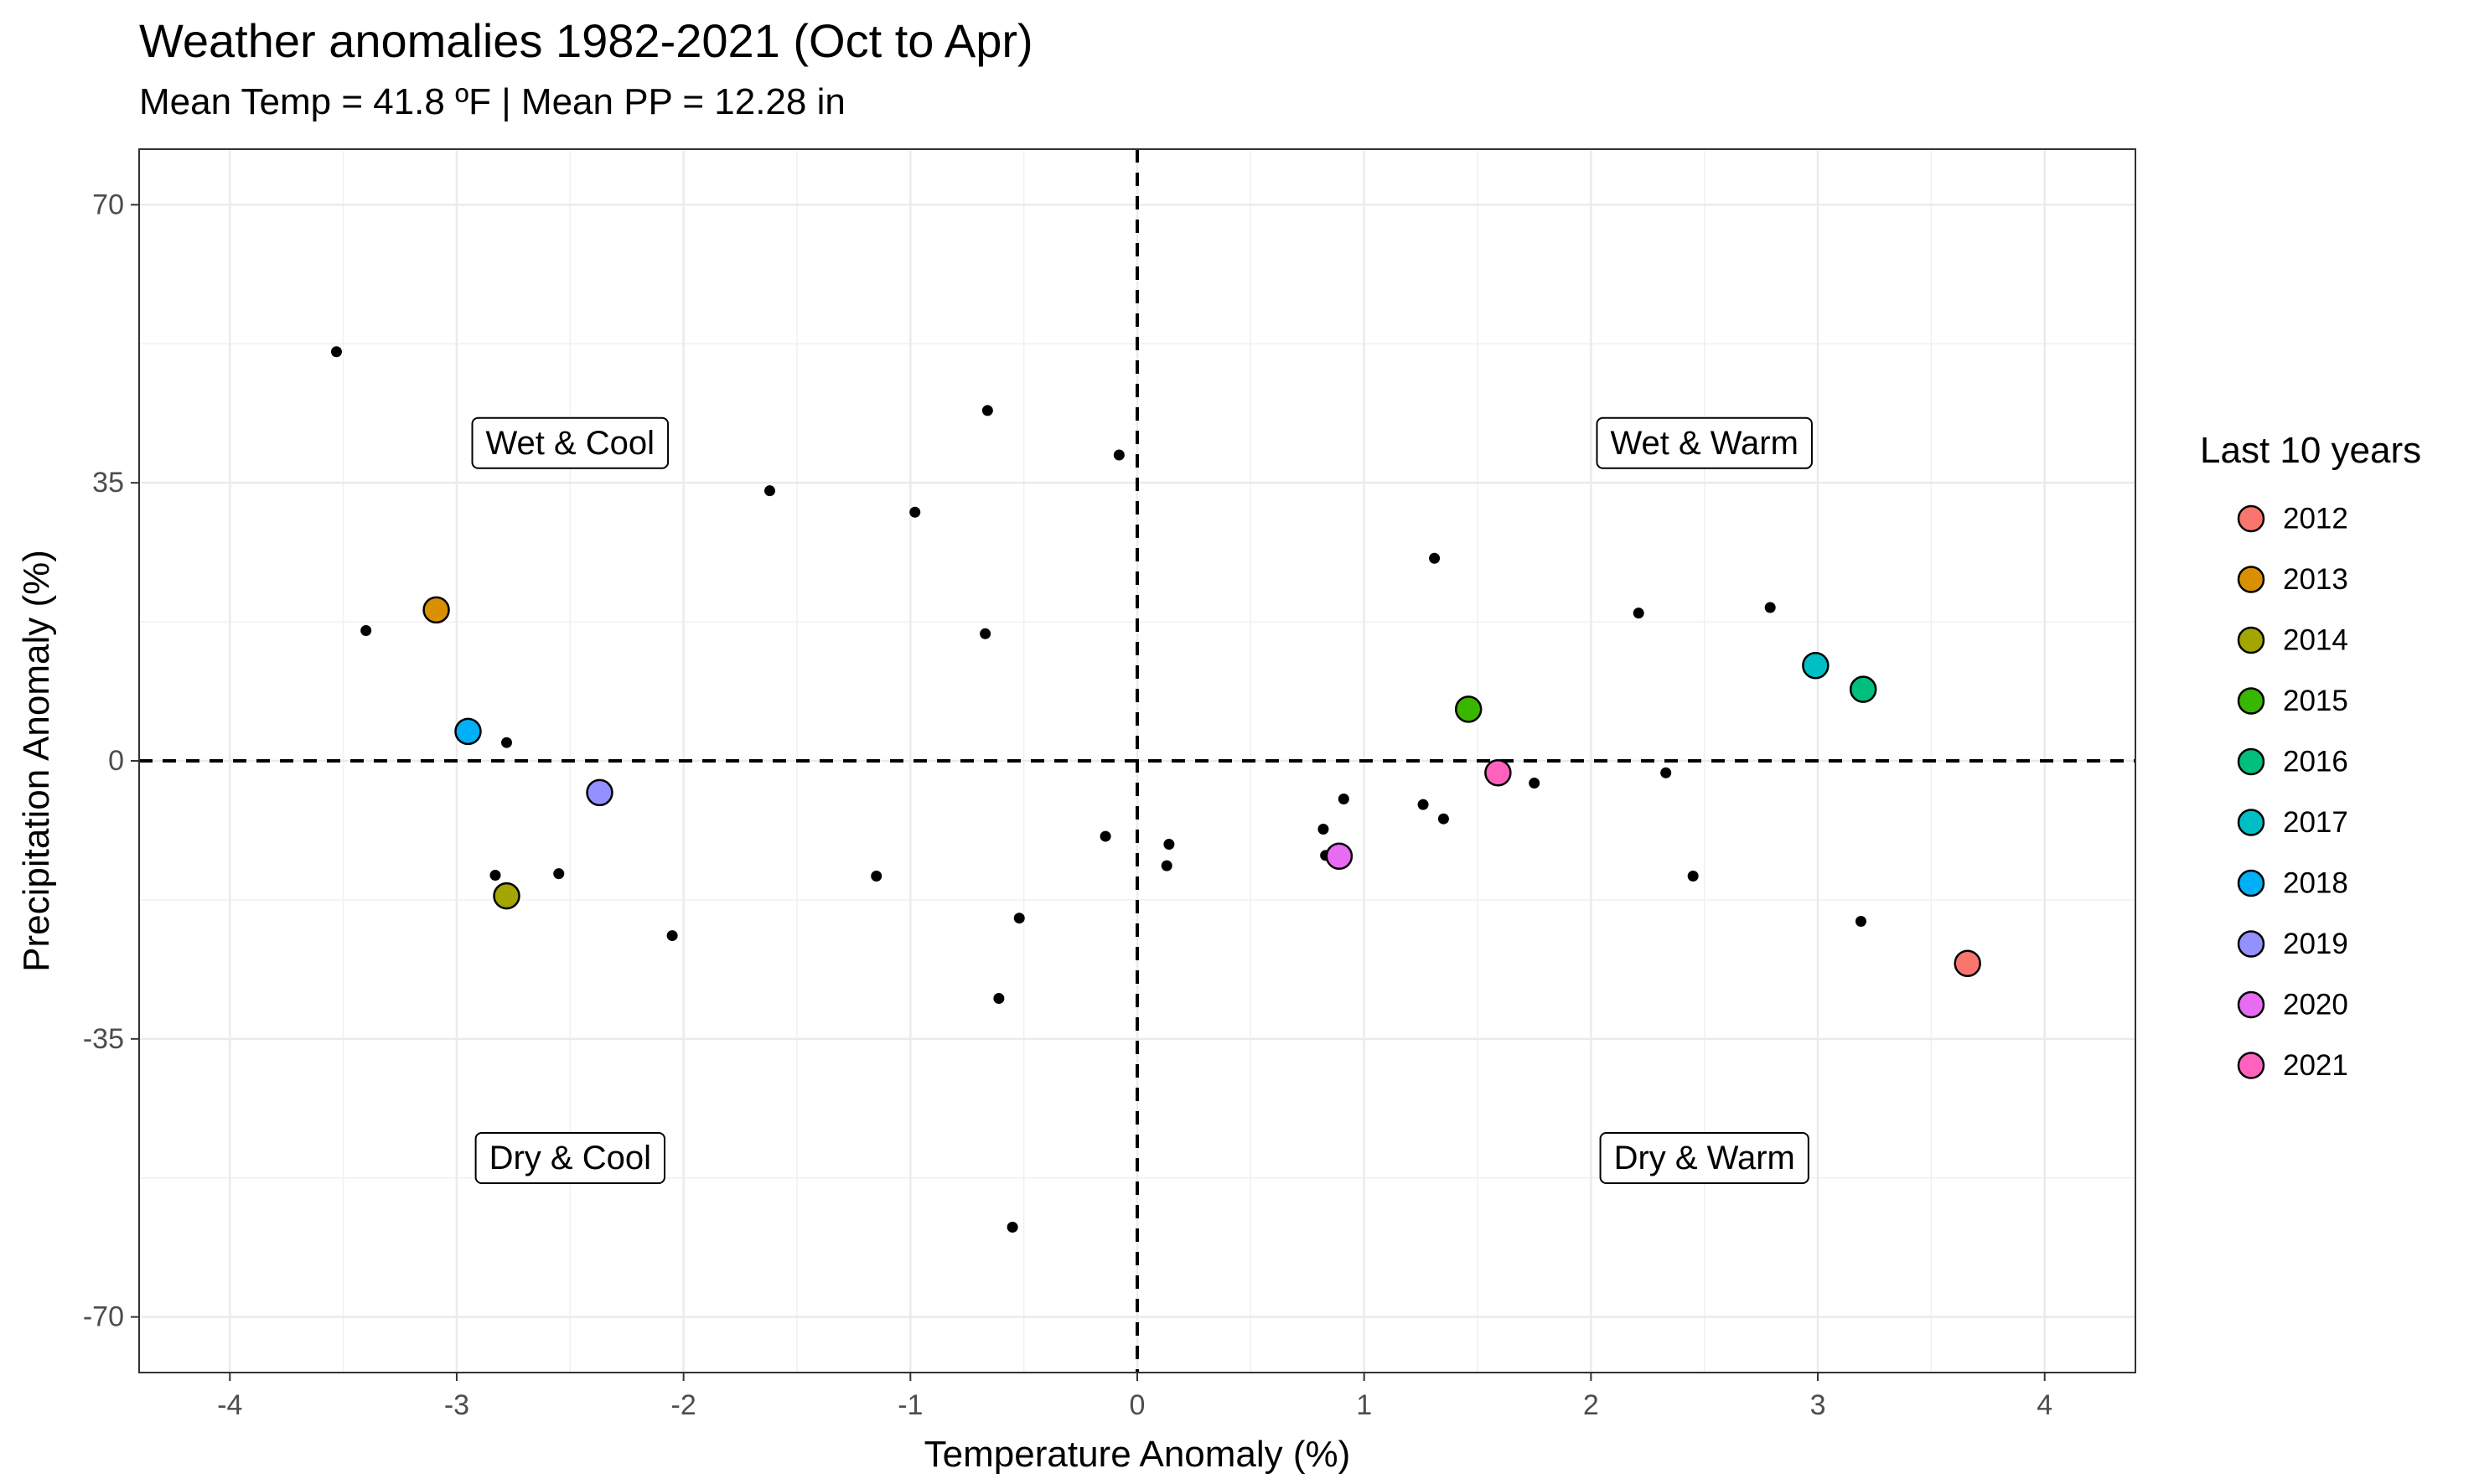  Describe the element at coordinates (457, 1405) in the screenshot. I see `x-tick-label: -3` at that location.